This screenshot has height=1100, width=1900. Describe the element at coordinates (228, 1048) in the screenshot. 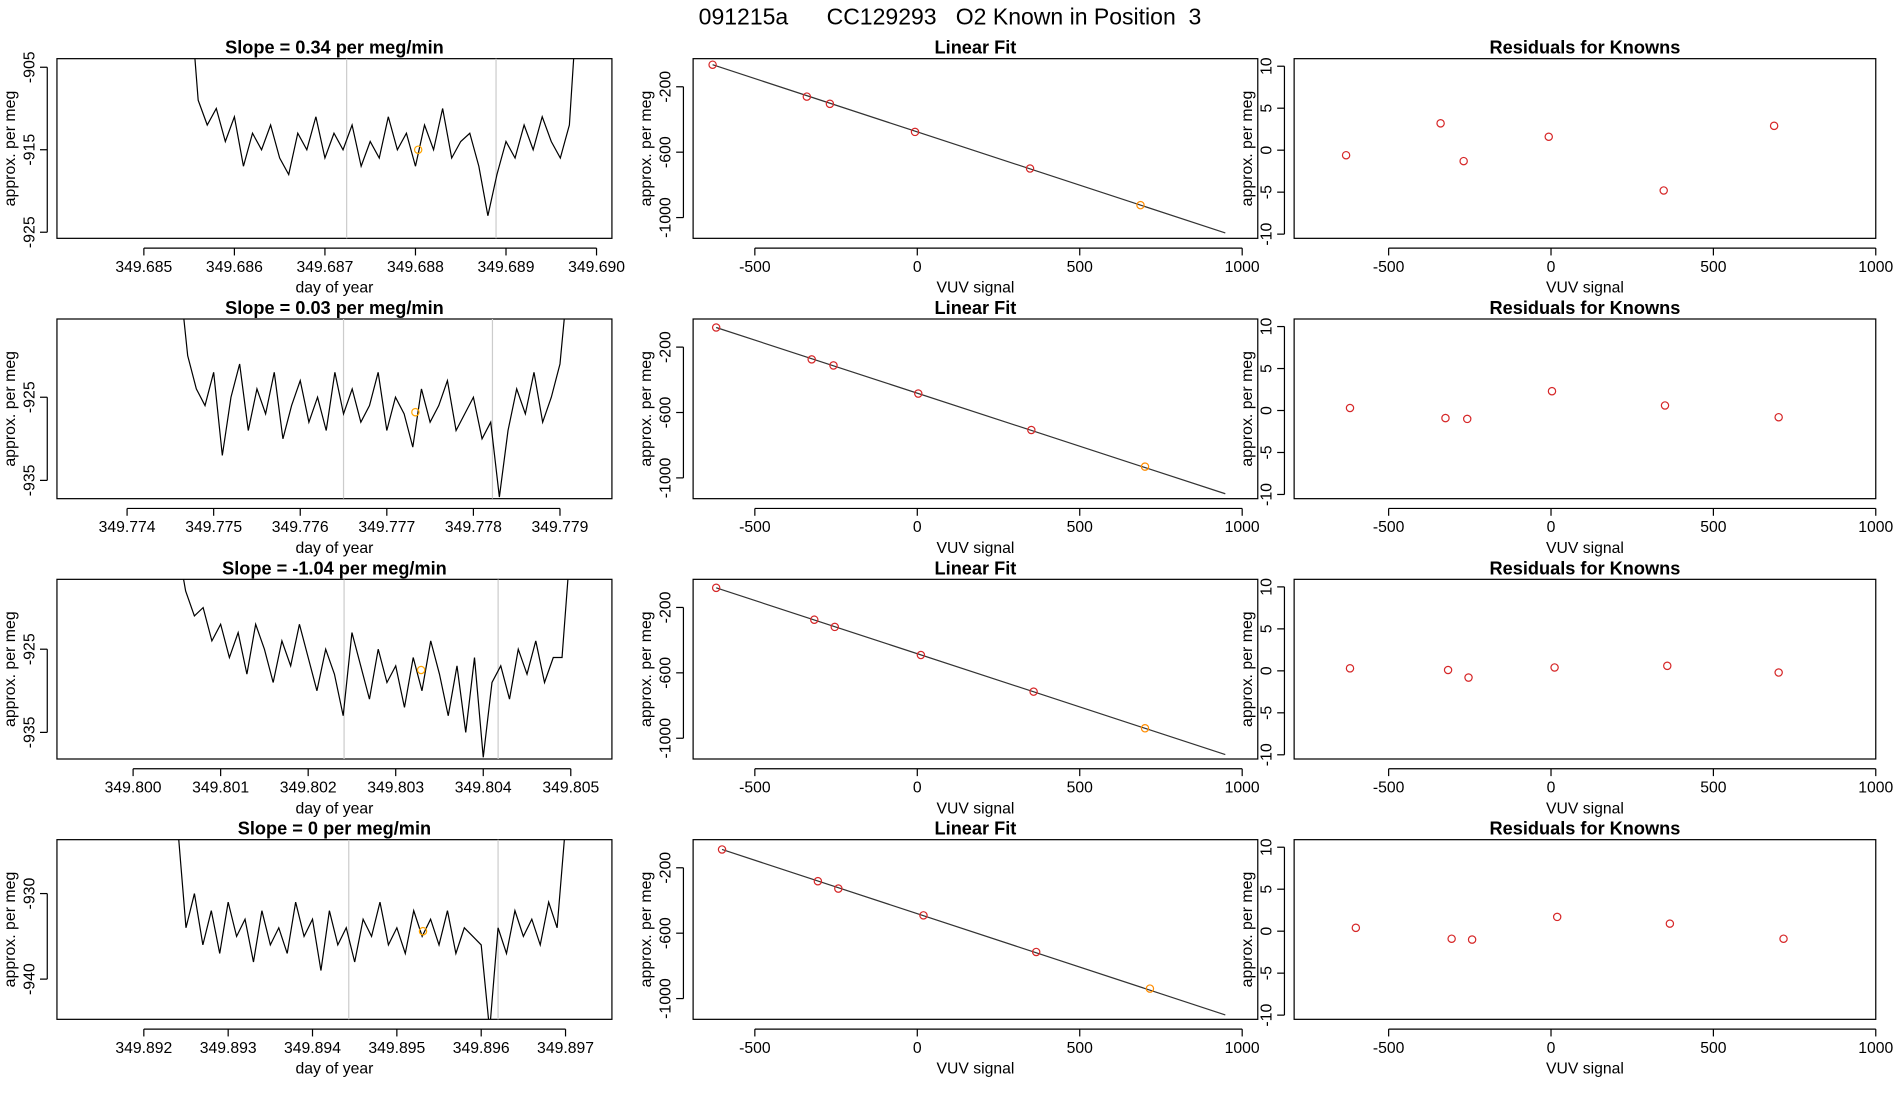

I see `x-tick-label: 349.893` at that location.